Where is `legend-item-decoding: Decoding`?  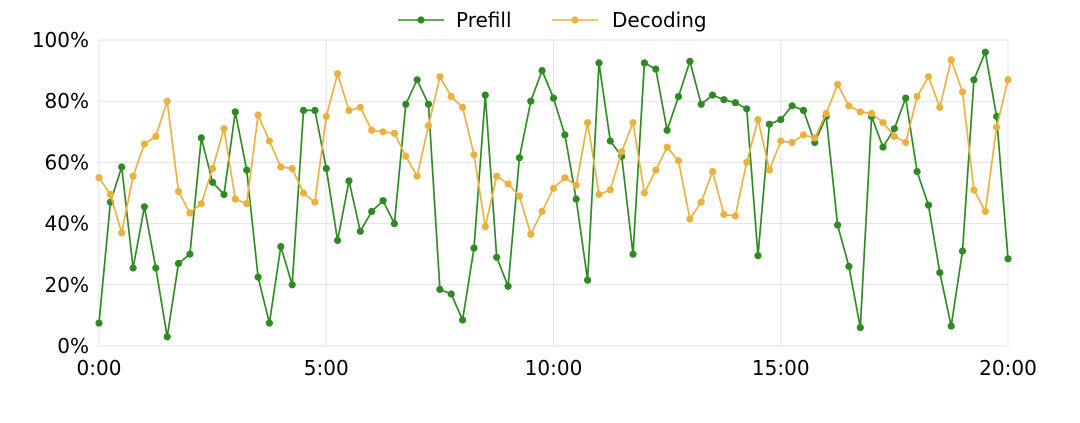
legend-item-decoding: Decoding is located at coordinates (629, 20).